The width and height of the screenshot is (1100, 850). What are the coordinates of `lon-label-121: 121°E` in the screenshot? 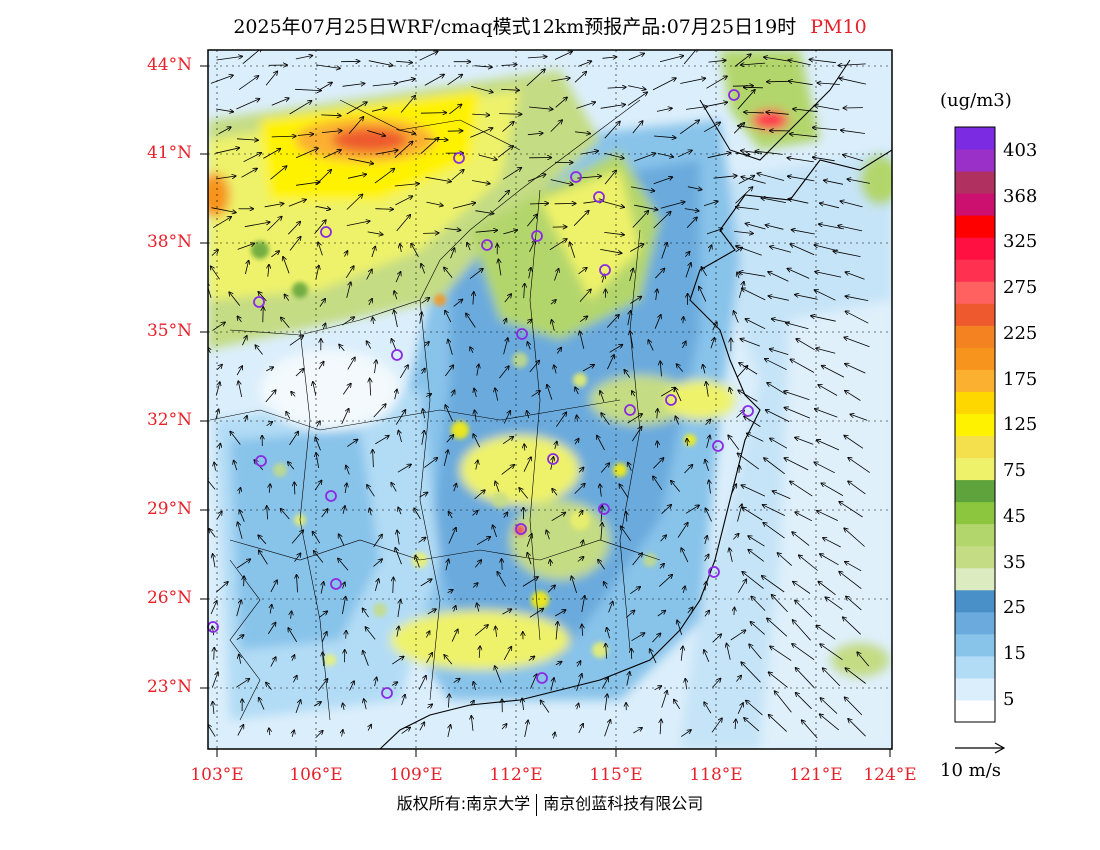 It's located at (816, 775).